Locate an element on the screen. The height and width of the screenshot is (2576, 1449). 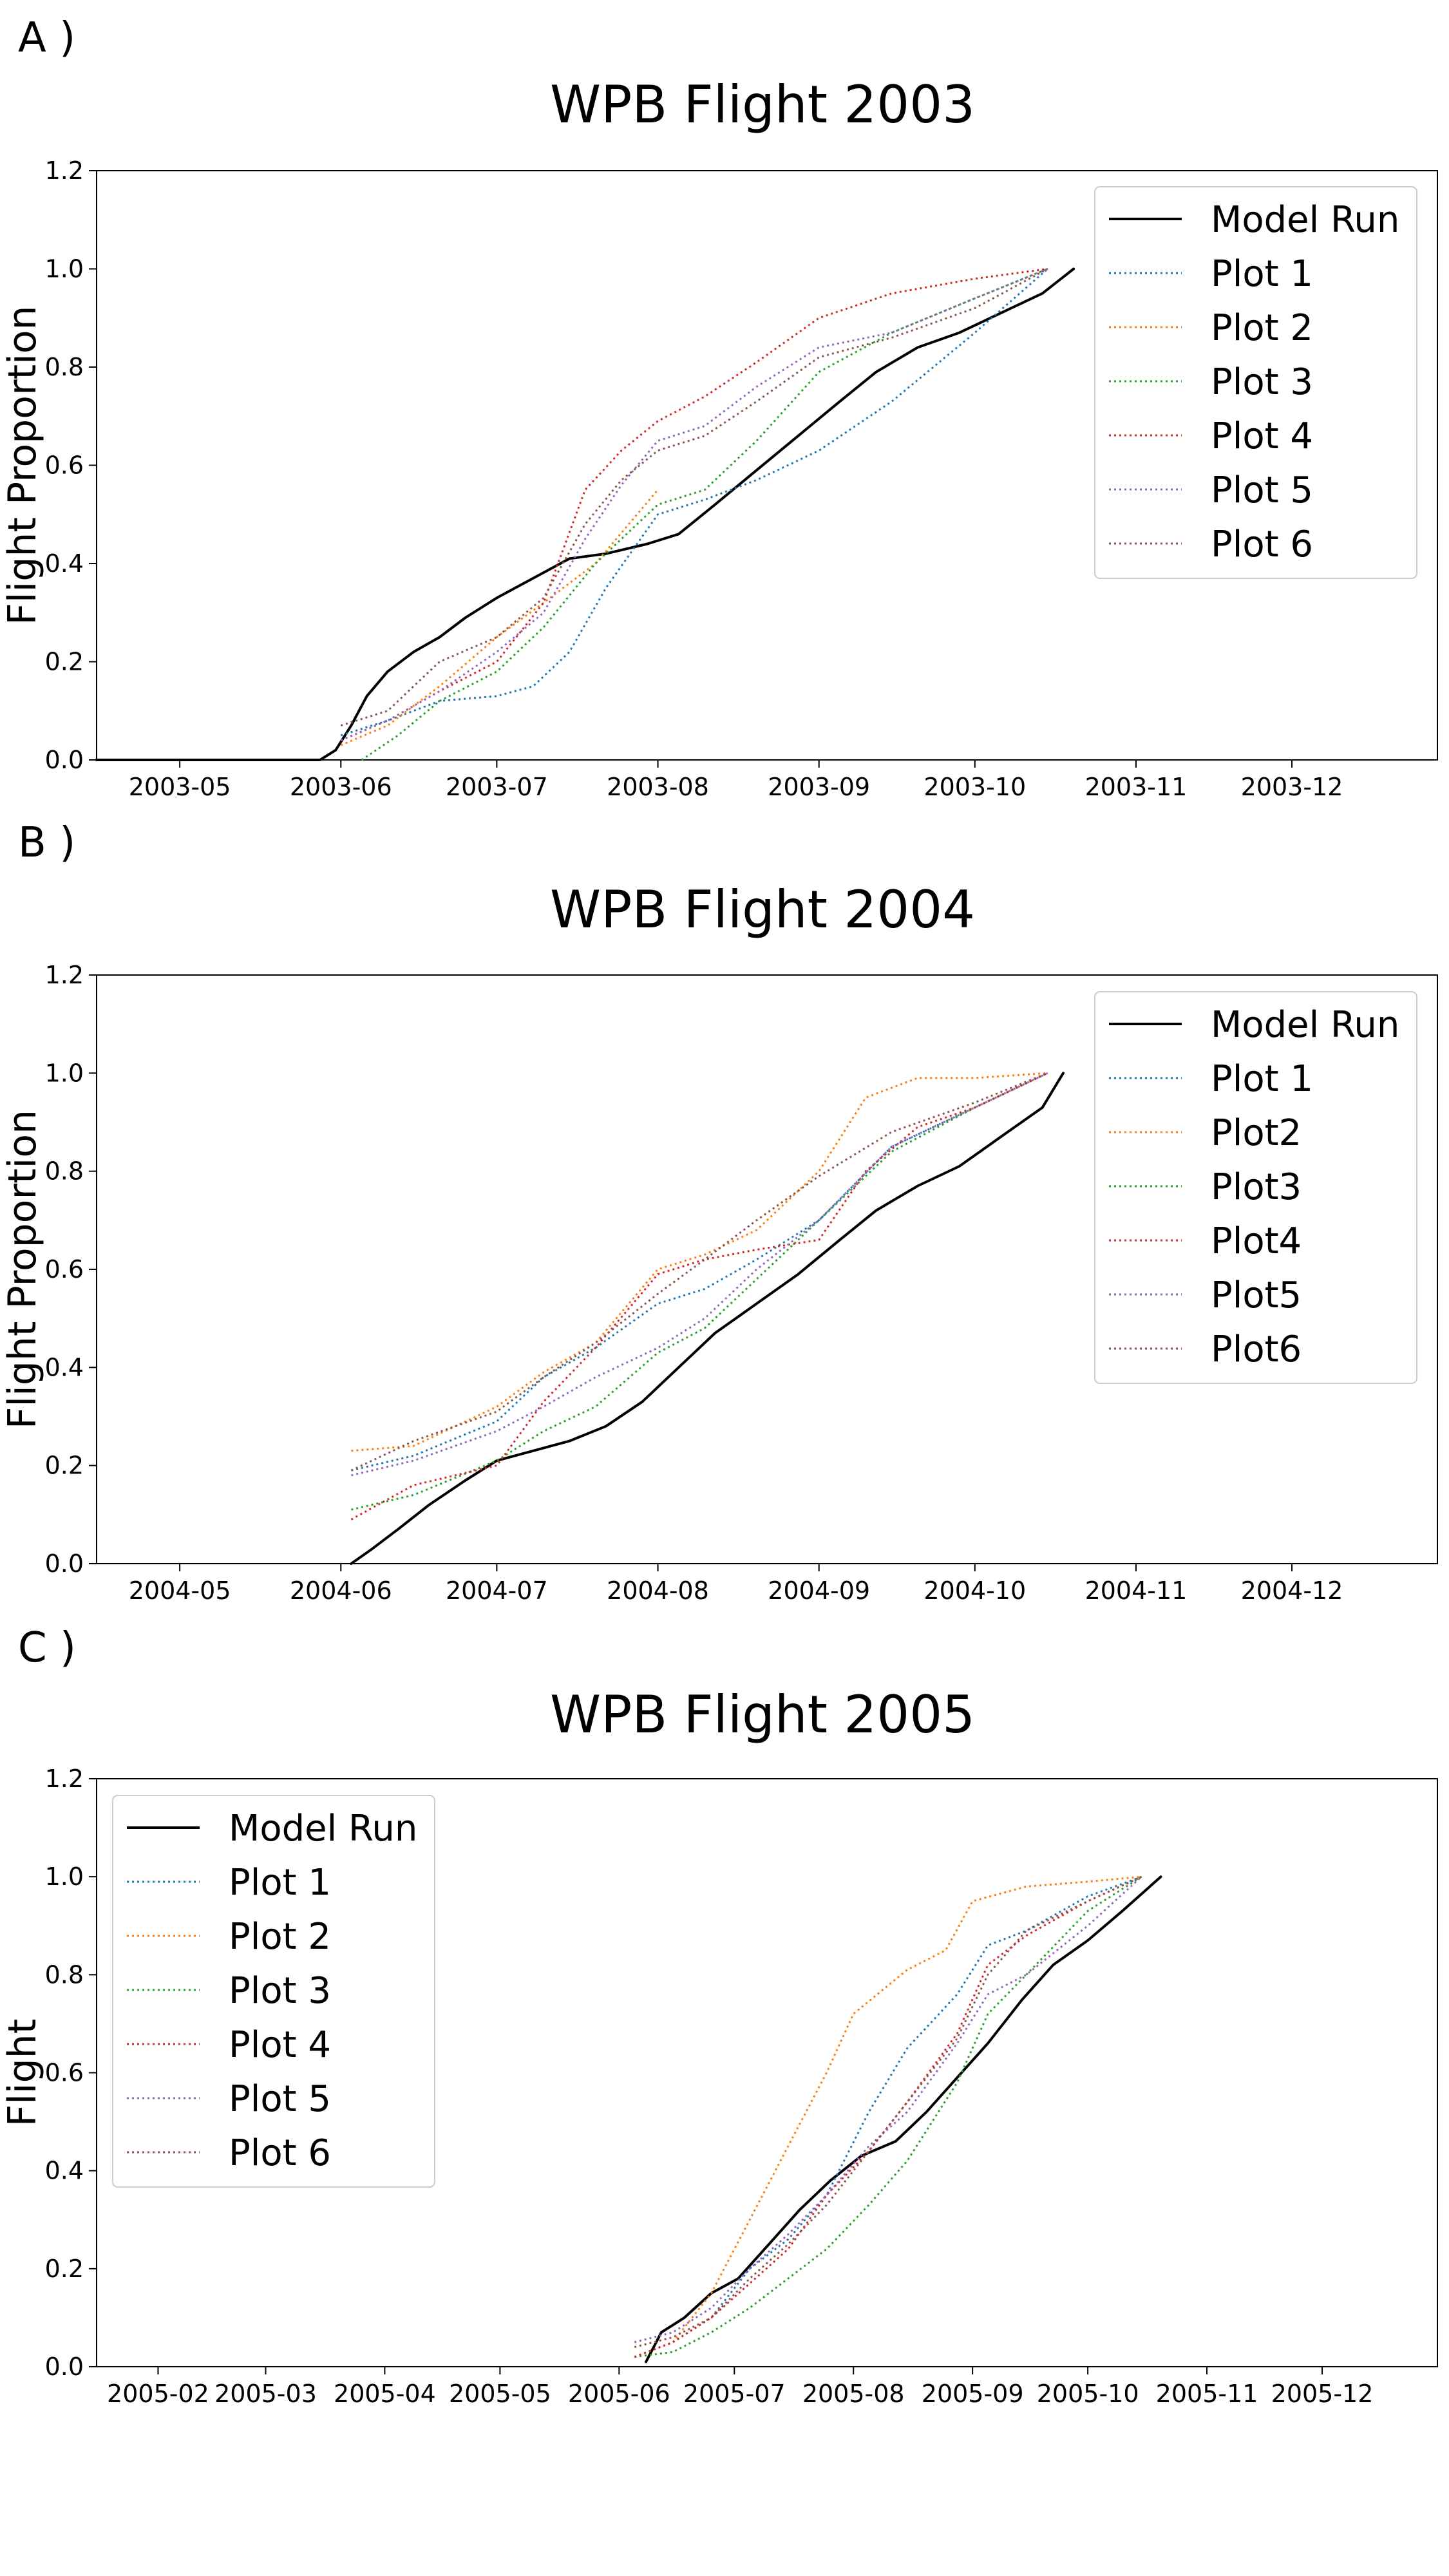
x-tick-label: 2003-10 is located at coordinates (975, 787).